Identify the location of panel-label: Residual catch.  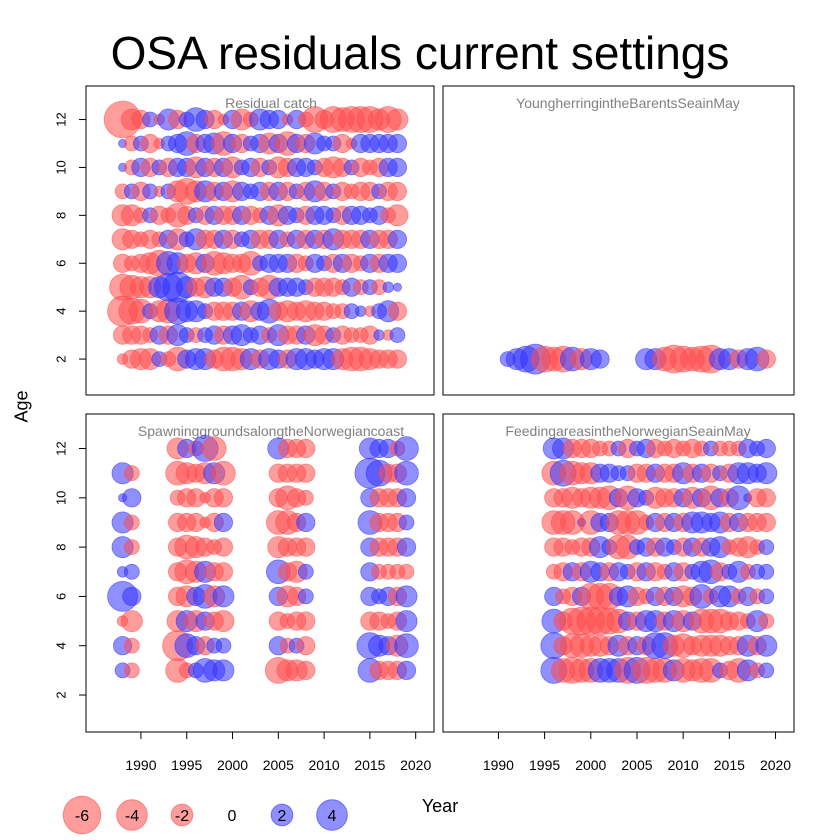
(271, 103).